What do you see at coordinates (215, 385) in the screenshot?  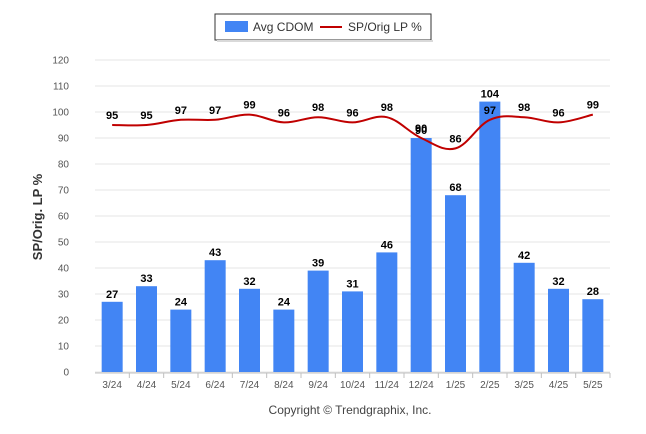 I see `x-tick-label: 6/24` at bounding box center [215, 385].